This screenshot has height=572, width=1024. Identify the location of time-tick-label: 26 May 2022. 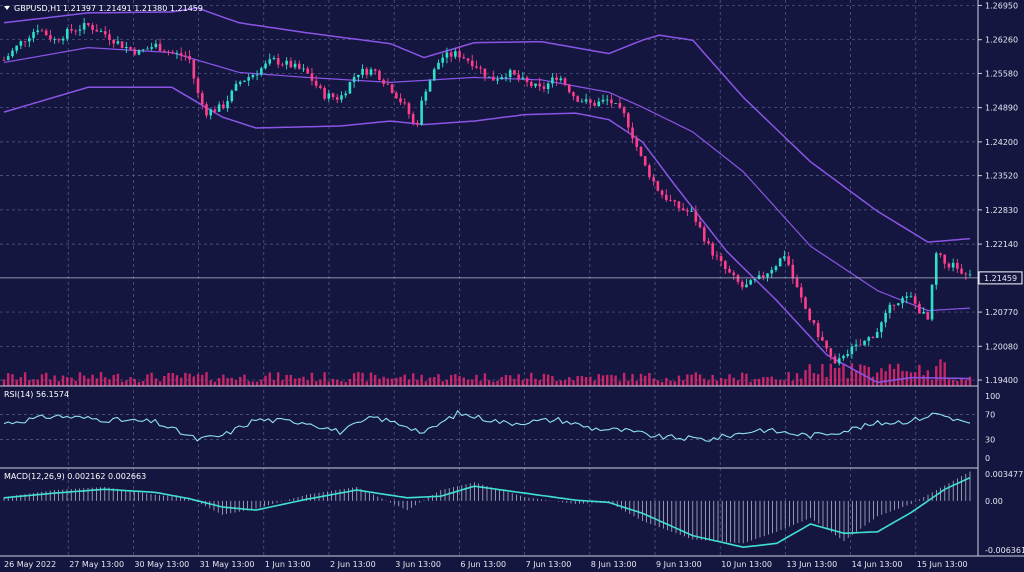
(30, 564).